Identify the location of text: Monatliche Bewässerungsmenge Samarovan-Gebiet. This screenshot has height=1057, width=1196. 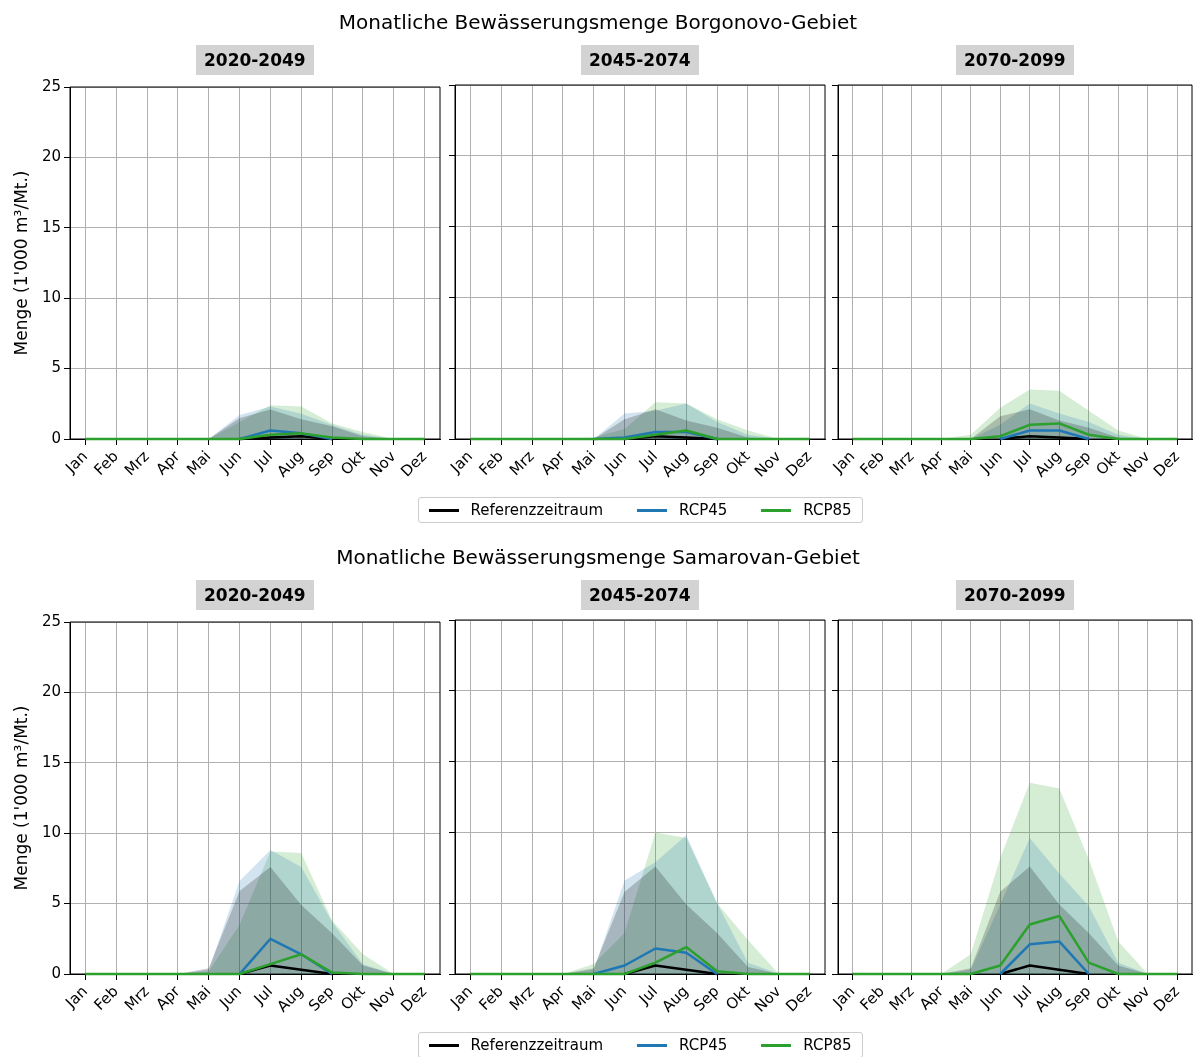
(598, 557).